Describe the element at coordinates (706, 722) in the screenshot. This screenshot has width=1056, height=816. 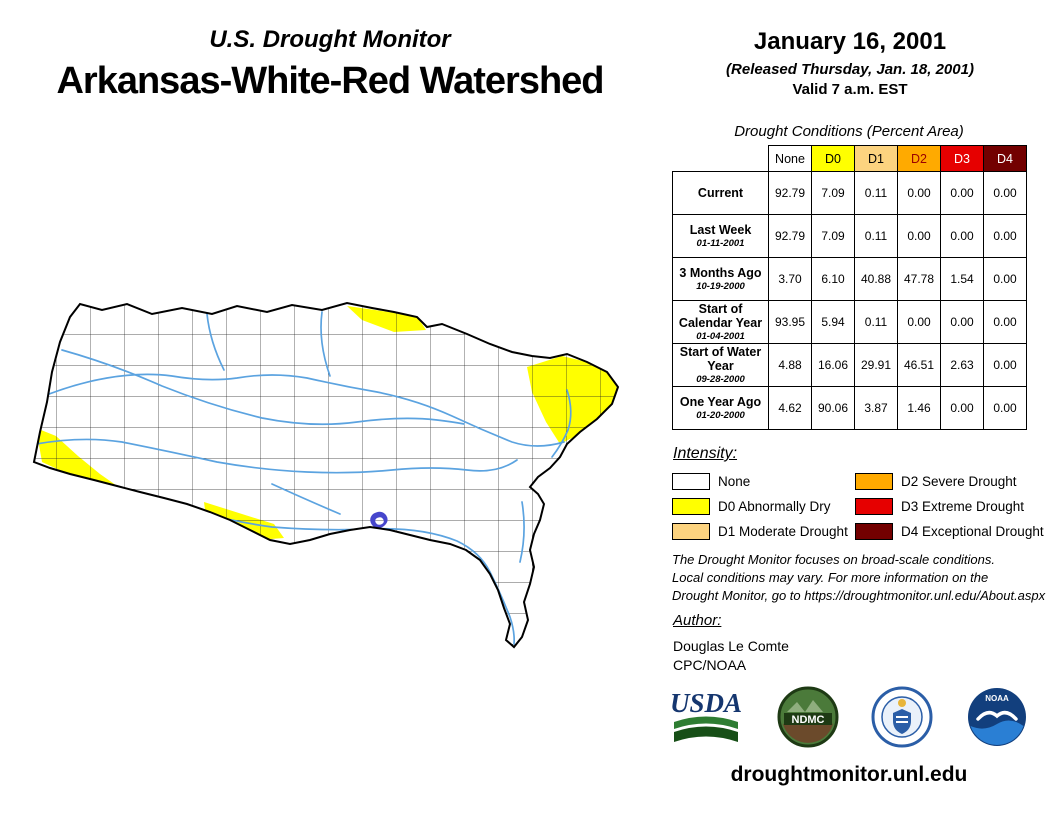
I see `usda-swoosh-upper` at that location.